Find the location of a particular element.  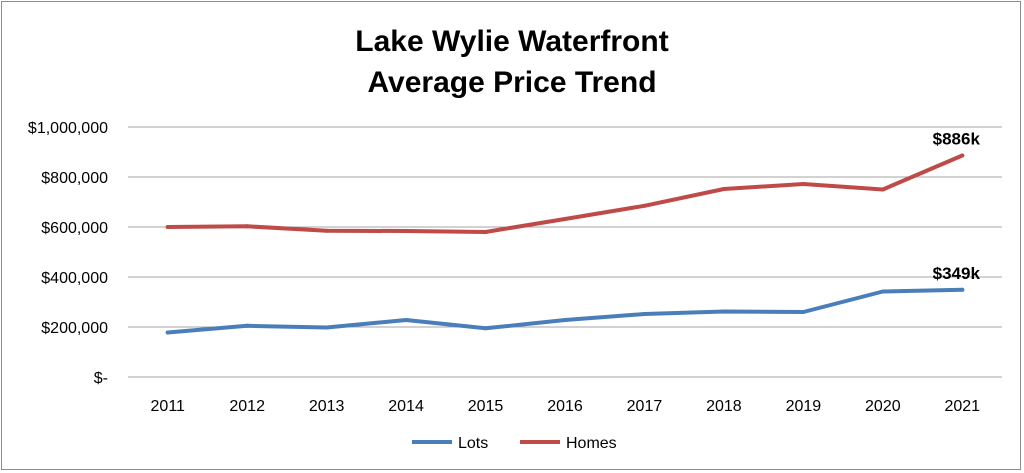

x-tick-label: 2014 is located at coordinates (406, 406).